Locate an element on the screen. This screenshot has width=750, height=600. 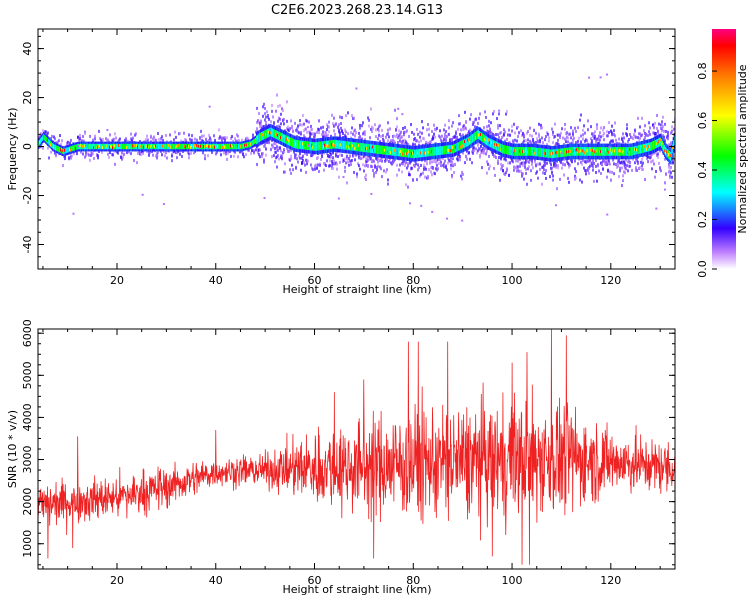
colorbar-tick-label: 0.0 is located at coordinates (702, 269).